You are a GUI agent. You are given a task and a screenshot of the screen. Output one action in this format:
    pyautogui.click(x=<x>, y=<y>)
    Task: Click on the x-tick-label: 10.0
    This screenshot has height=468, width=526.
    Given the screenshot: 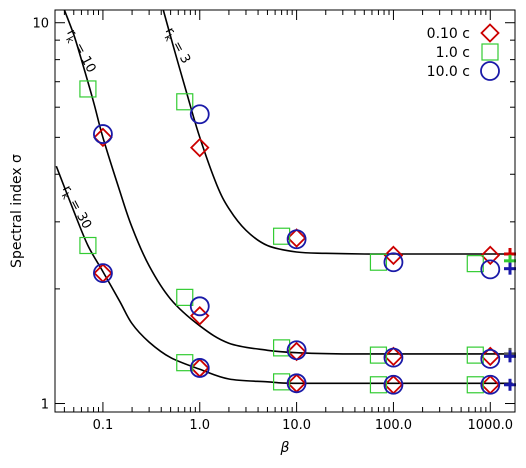 What is the action you would take?
    pyautogui.click(x=296, y=425)
    